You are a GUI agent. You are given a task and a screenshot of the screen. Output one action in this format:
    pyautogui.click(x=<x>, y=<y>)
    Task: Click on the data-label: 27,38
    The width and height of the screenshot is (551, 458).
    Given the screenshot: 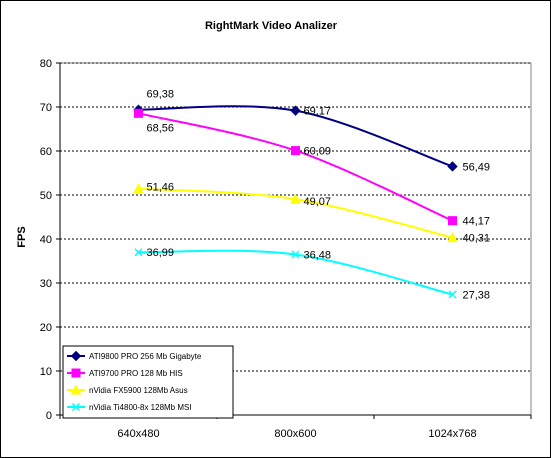 What is the action you would take?
    pyautogui.click(x=477, y=296)
    